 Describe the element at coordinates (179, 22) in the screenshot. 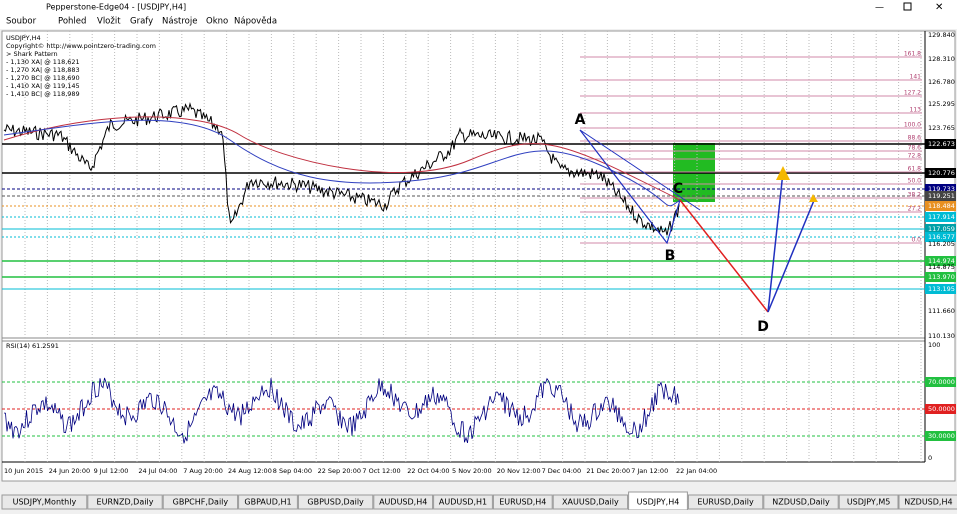

I see `menu-item: Nástroje` at that location.